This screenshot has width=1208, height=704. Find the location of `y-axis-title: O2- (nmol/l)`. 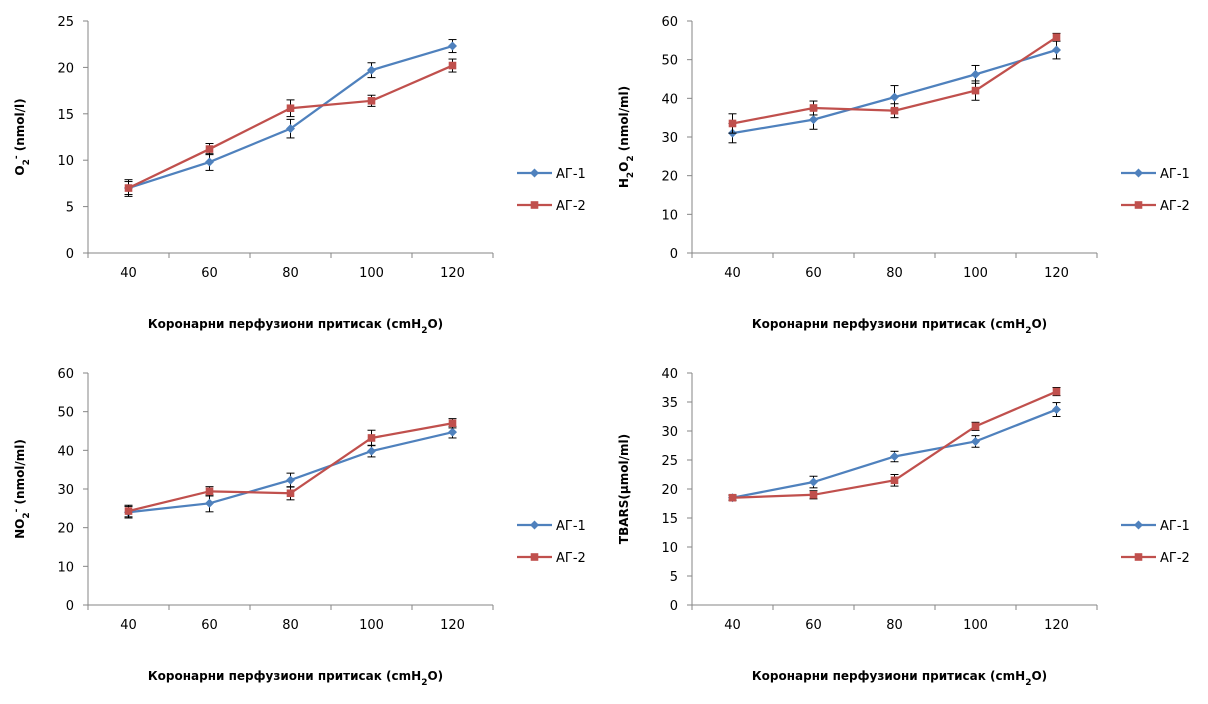

y-axis-title: O2- (nmol/l) is located at coordinates (22, 136).